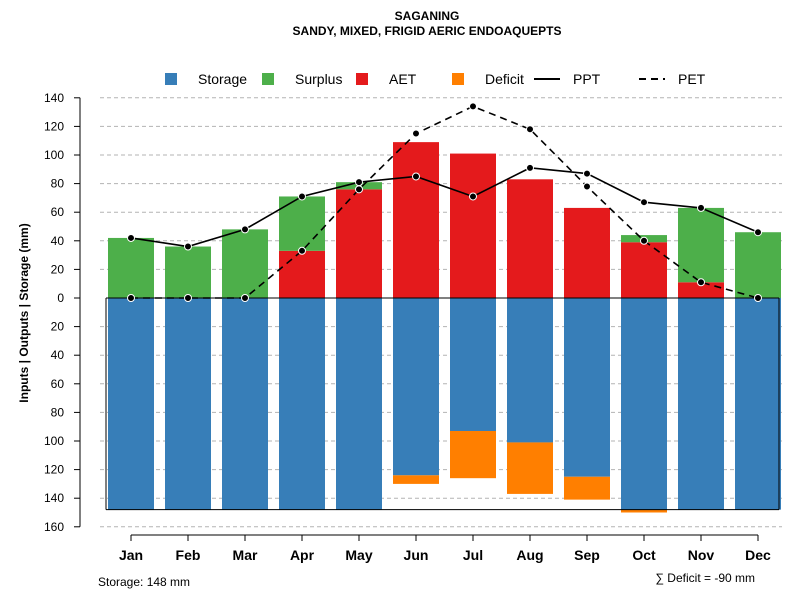 Image resolution: width=800 pixels, height=600 pixels. I want to click on ppt-point-jan, so click(131, 237).